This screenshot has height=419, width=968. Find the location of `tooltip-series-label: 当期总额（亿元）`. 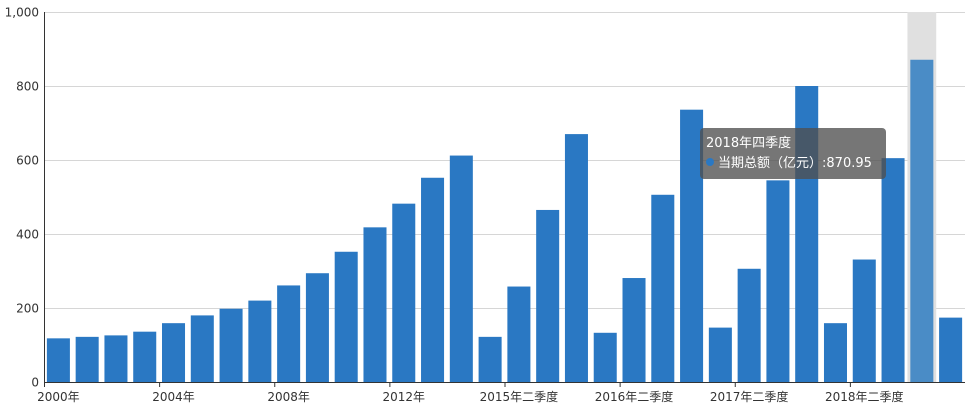

tooltip-series-label: 当期总额（亿元） is located at coordinates (770, 163).